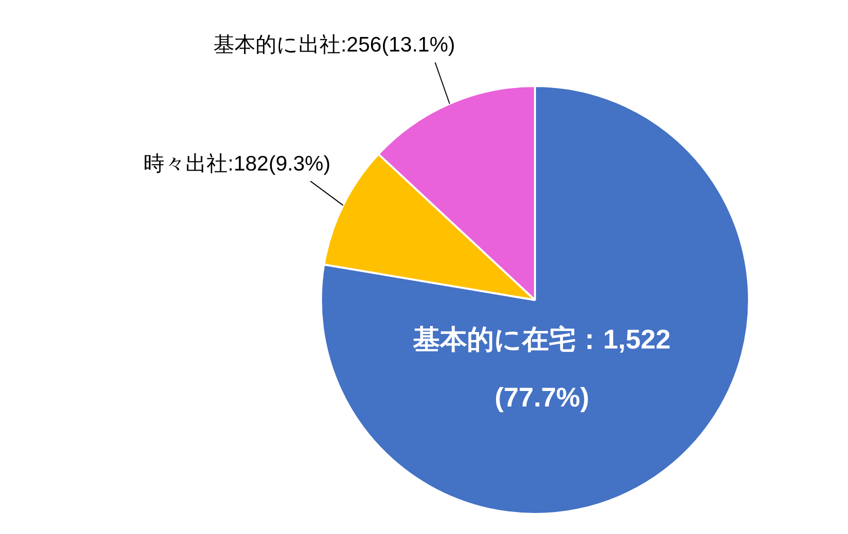  What do you see at coordinates (237, 164) in the screenshot?
I see `slice-label: 時々出社:182(9.3%)` at bounding box center [237, 164].